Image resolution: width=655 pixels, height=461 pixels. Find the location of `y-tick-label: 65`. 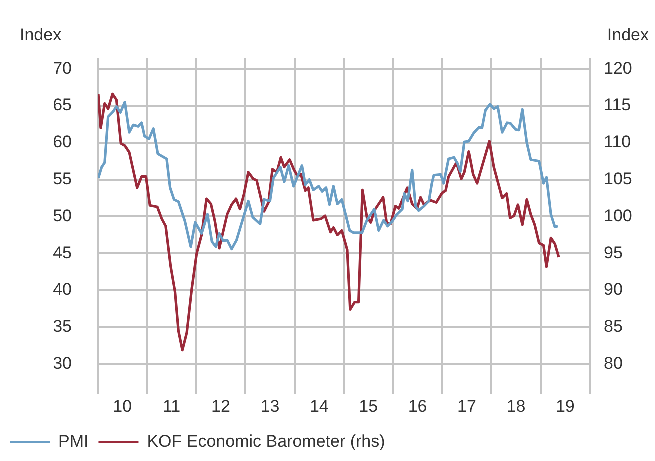

y-tick-label: 65 is located at coordinates (62, 105).